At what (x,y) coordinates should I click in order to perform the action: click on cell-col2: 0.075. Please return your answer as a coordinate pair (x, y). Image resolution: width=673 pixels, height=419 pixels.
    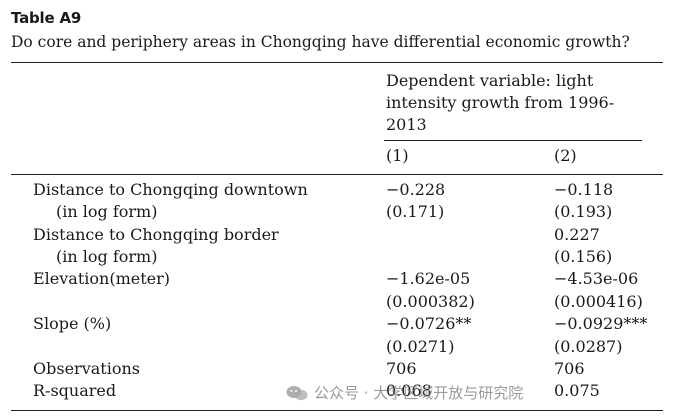
    Looking at the image, I should click on (577, 390).